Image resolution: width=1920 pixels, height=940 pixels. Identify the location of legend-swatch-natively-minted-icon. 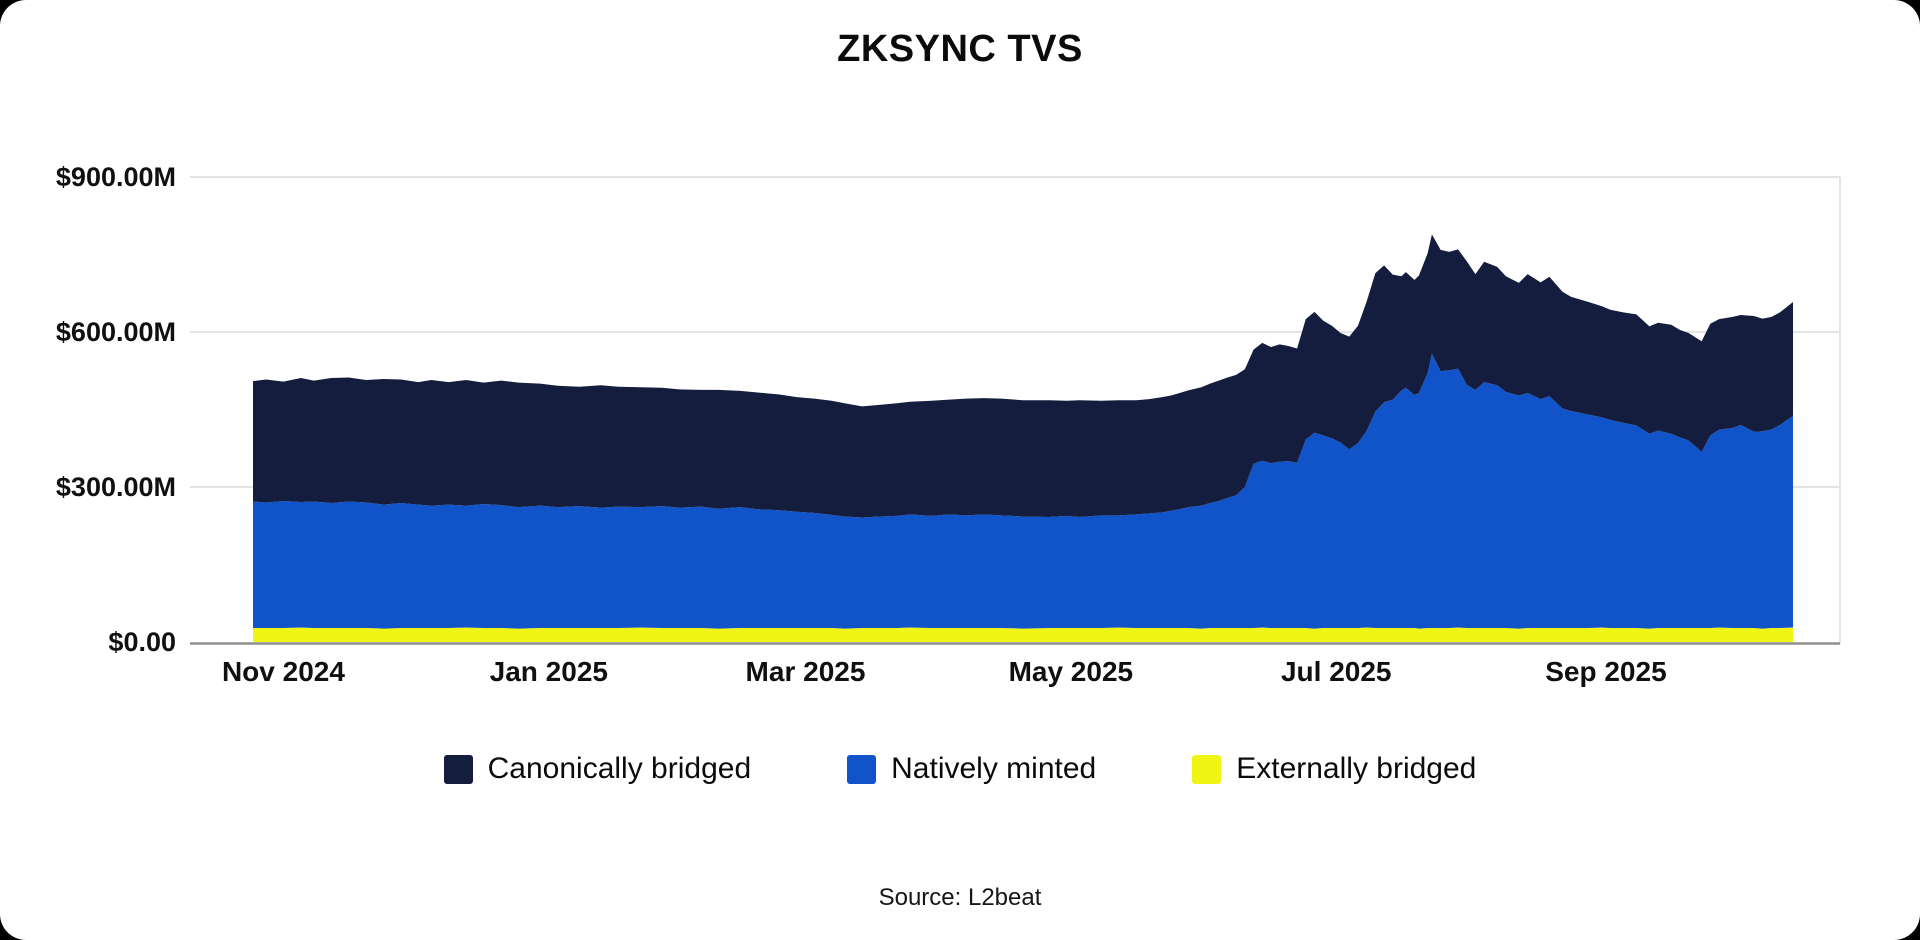
(862, 769).